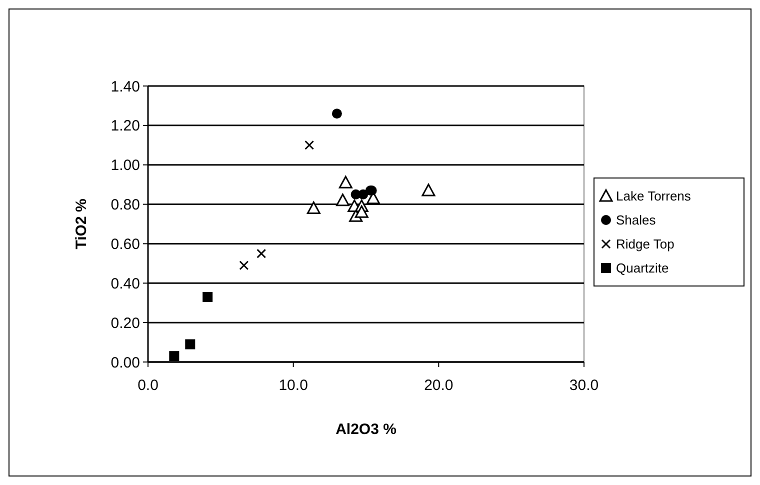 The width and height of the screenshot is (760, 485). Describe the element at coordinates (293, 385) in the screenshot. I see `x-tick-label: 10.0` at that location.